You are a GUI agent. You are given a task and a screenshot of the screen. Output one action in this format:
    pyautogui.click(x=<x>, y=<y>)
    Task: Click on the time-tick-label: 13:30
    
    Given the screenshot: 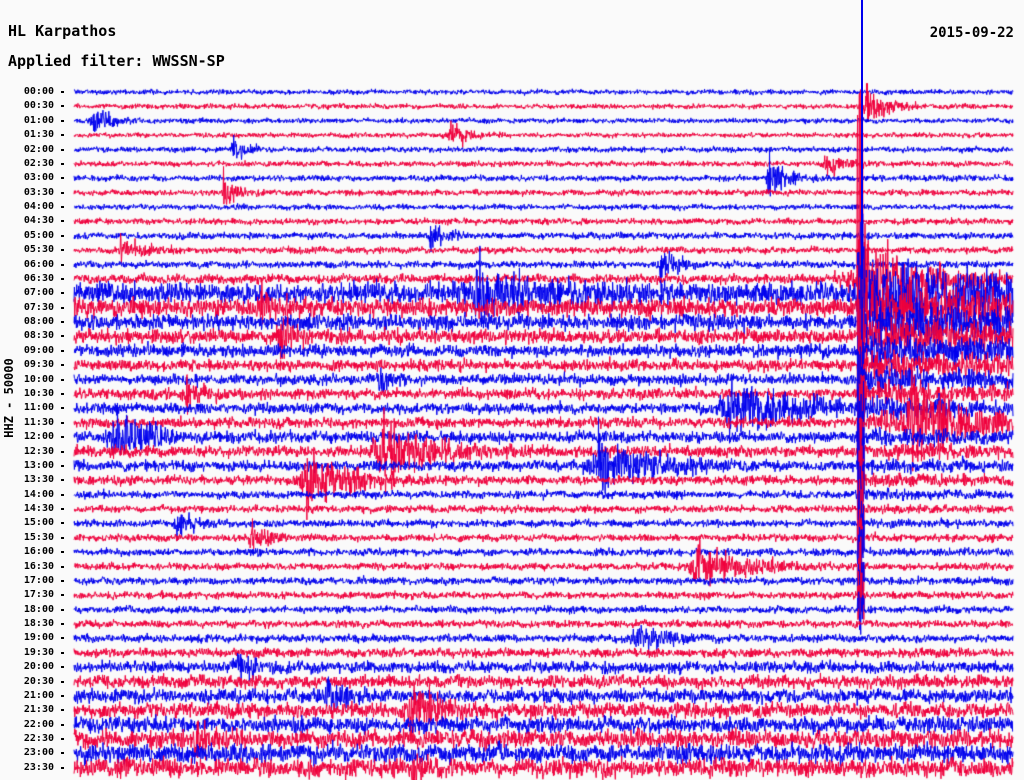 What is the action you would take?
    pyautogui.click(x=38, y=480)
    